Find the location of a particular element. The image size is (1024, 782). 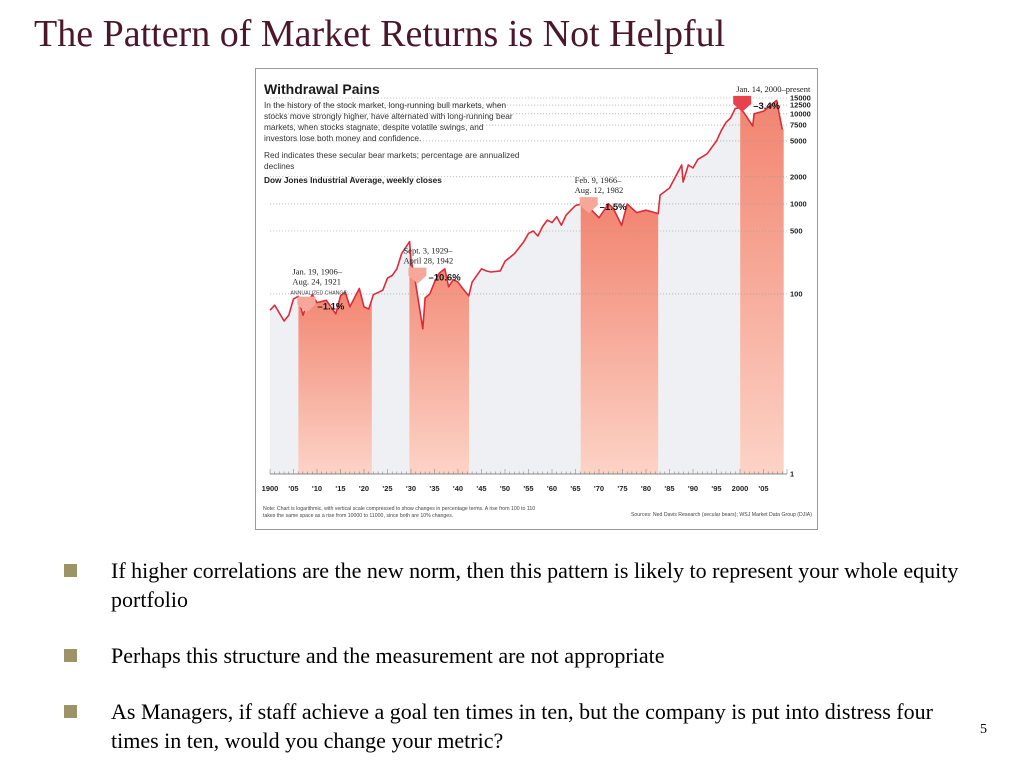

y-tick-label: 500 is located at coordinates (796, 231).